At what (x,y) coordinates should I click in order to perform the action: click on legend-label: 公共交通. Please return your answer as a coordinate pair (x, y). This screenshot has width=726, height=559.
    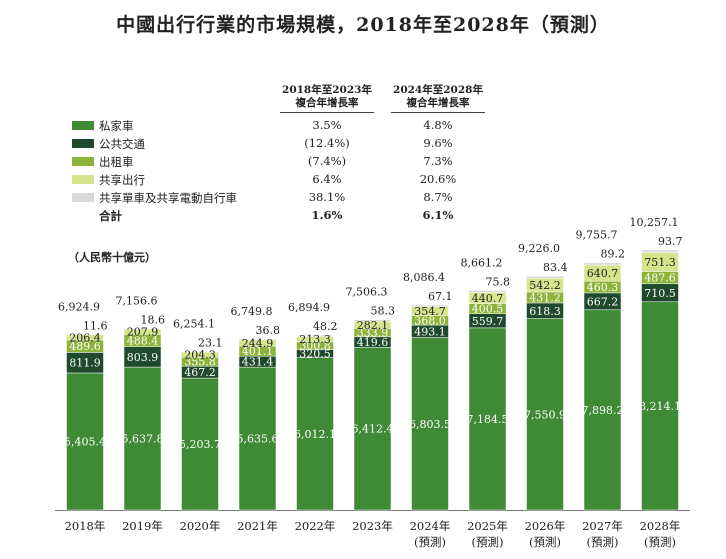
    Looking at the image, I should click on (122, 144).